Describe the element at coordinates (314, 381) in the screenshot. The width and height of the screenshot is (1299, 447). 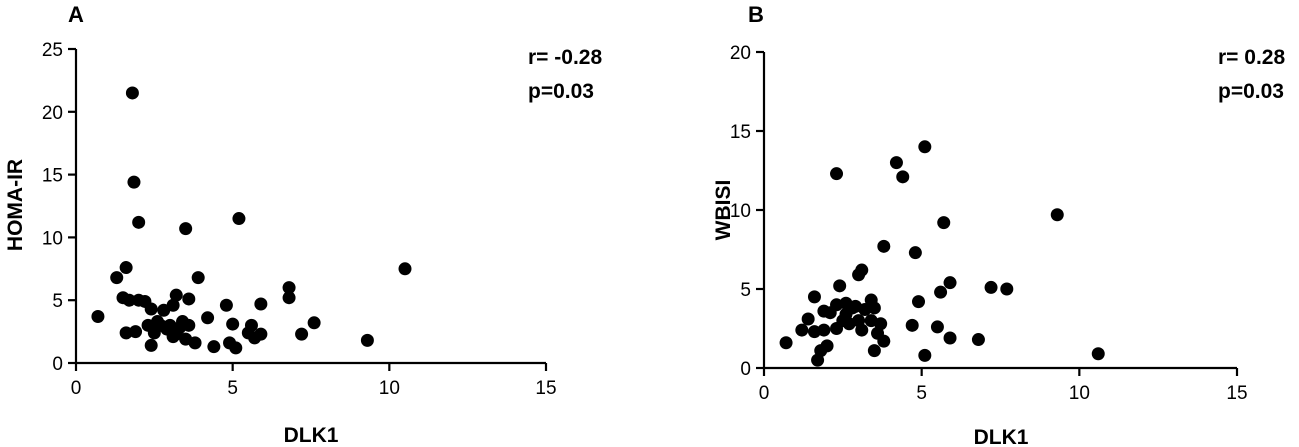
I see `panel-a-x-ticks: 0 5 10 15` at that location.